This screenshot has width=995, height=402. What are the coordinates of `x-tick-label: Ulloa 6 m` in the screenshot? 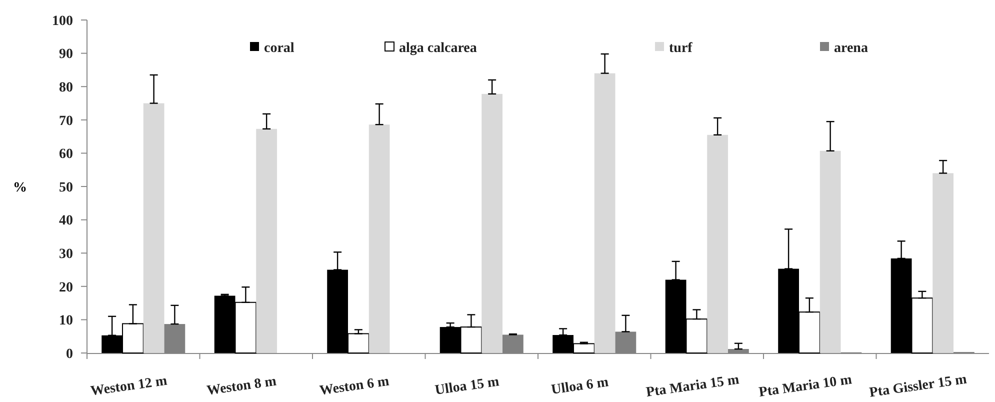 It's located at (580, 386).